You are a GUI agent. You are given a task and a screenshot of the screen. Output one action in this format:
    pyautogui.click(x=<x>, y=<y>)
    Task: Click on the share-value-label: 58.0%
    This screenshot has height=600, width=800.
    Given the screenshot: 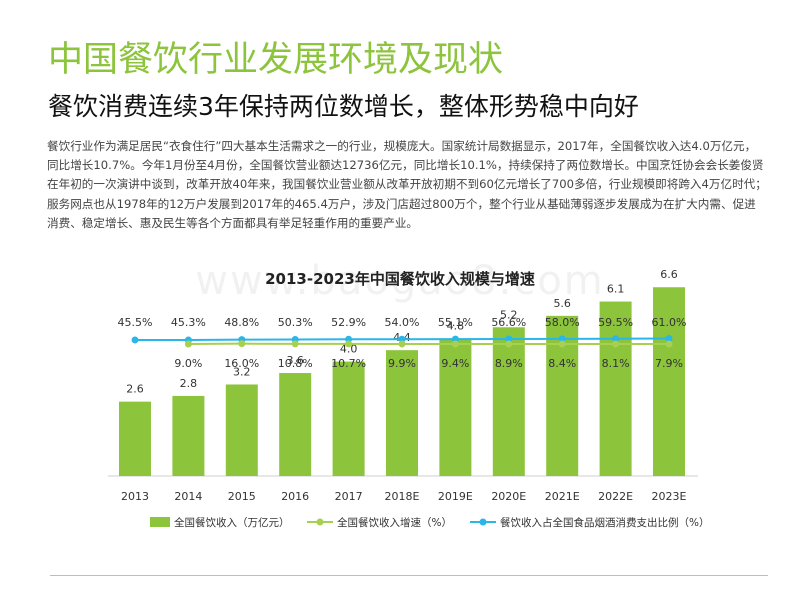 What is the action you would take?
    pyautogui.click(x=562, y=322)
    